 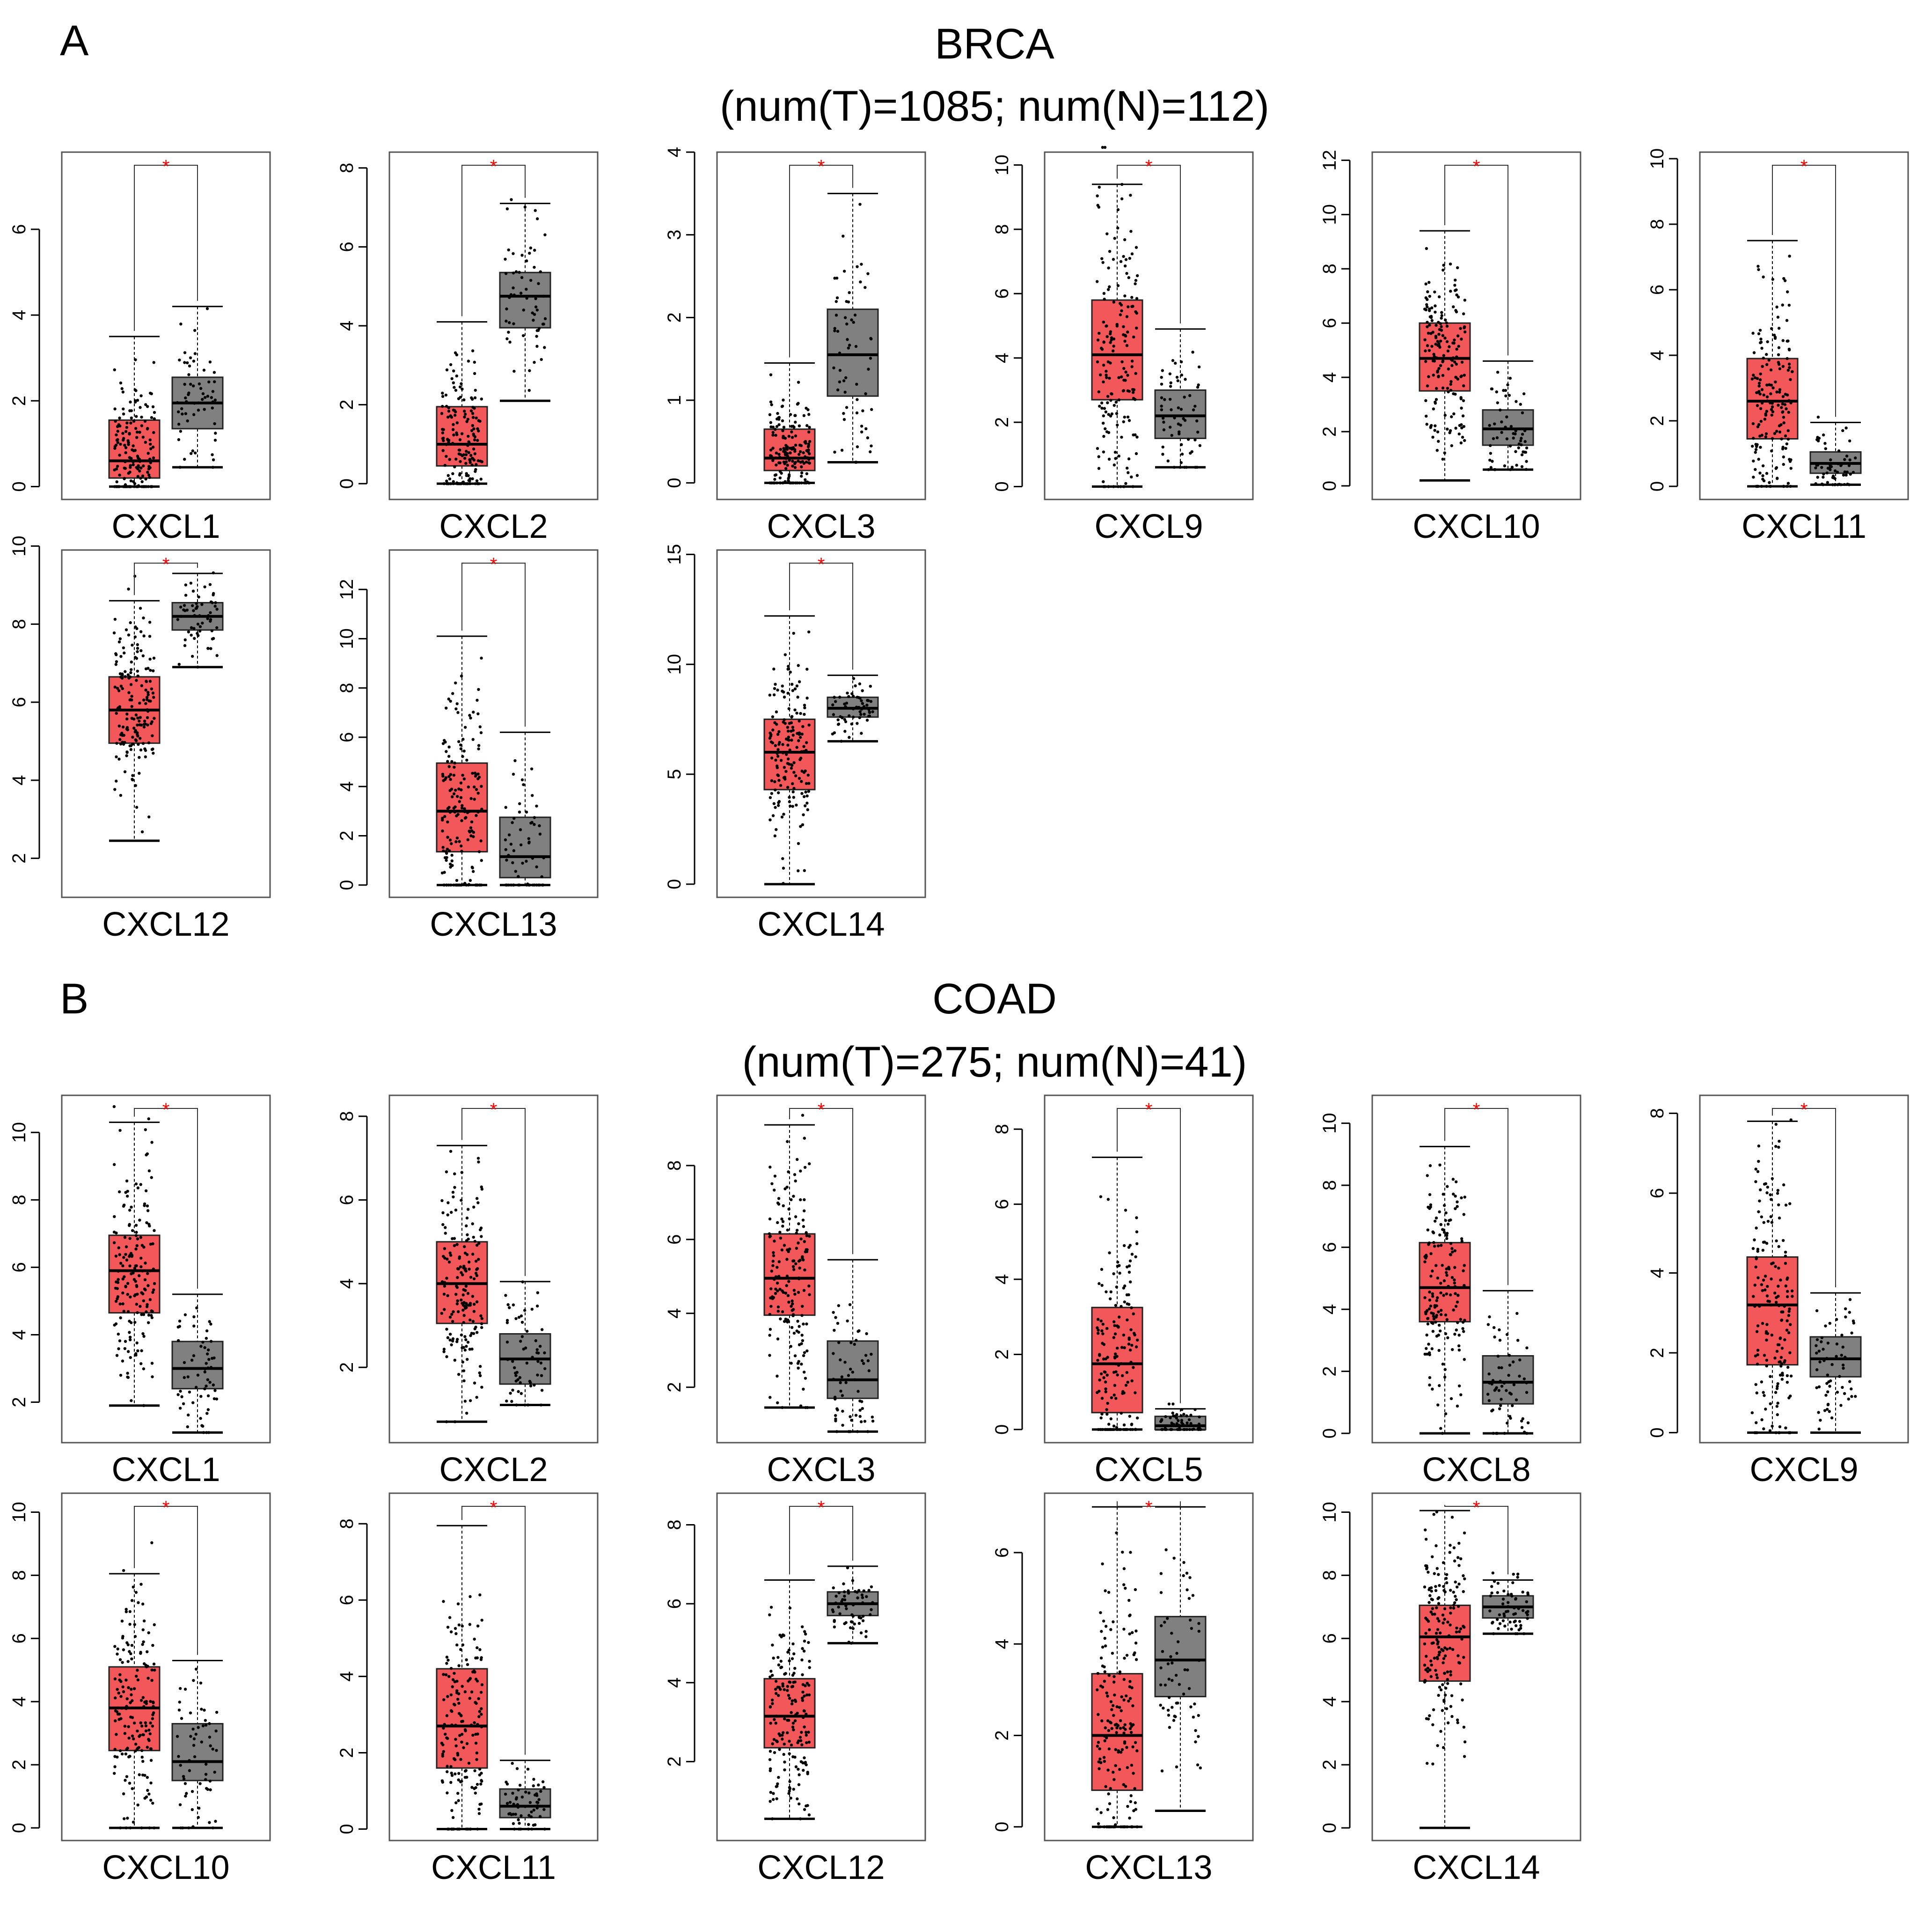 I want to click on y-tick-label: 10, so click(x=347, y=638).